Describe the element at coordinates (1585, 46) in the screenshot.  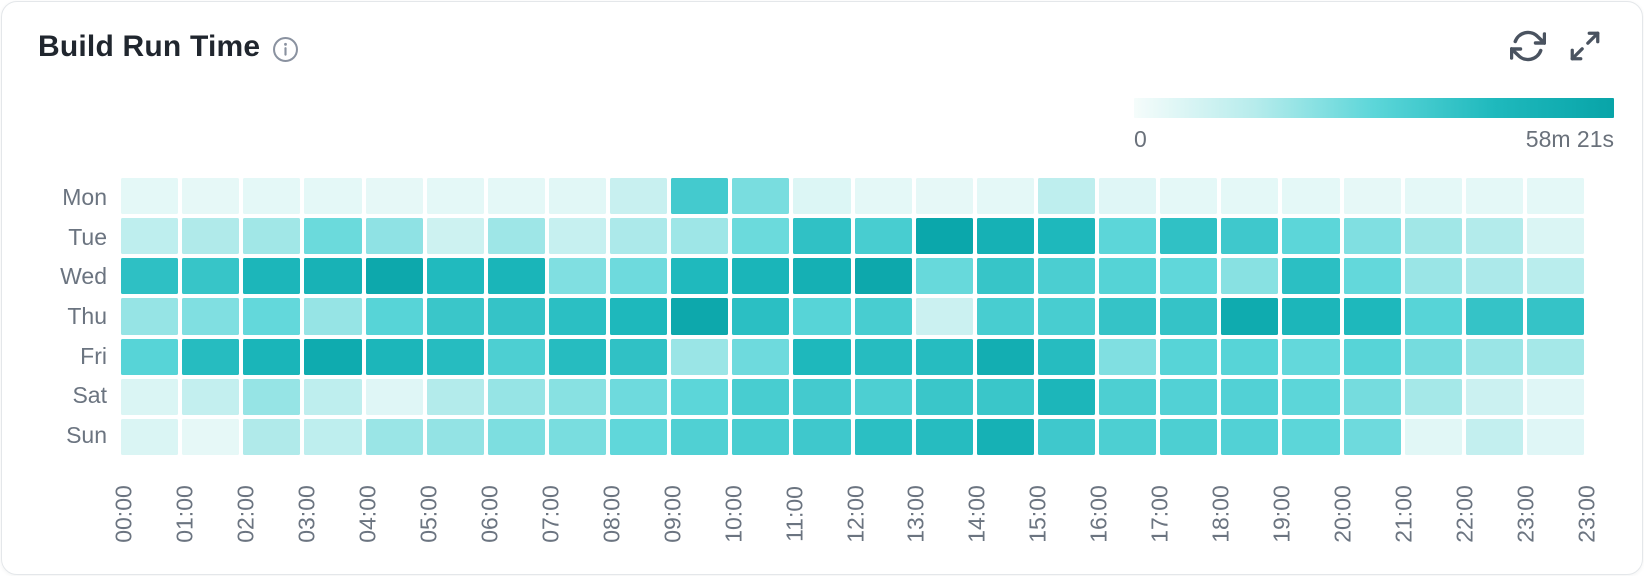
I see `expand-icon` at that location.